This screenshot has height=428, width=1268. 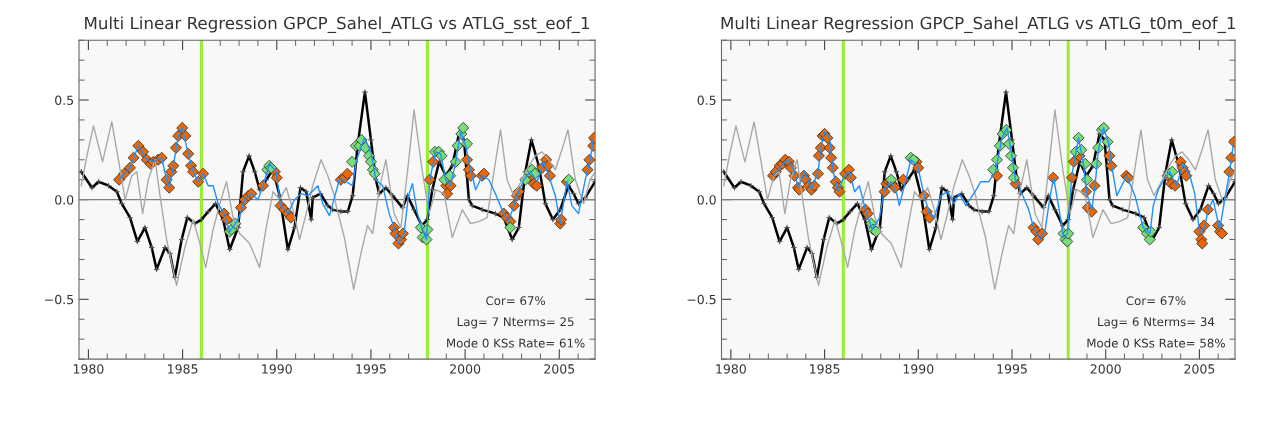 I want to click on annotation: Lag= 7 Nterms= 25, so click(x=515, y=323).